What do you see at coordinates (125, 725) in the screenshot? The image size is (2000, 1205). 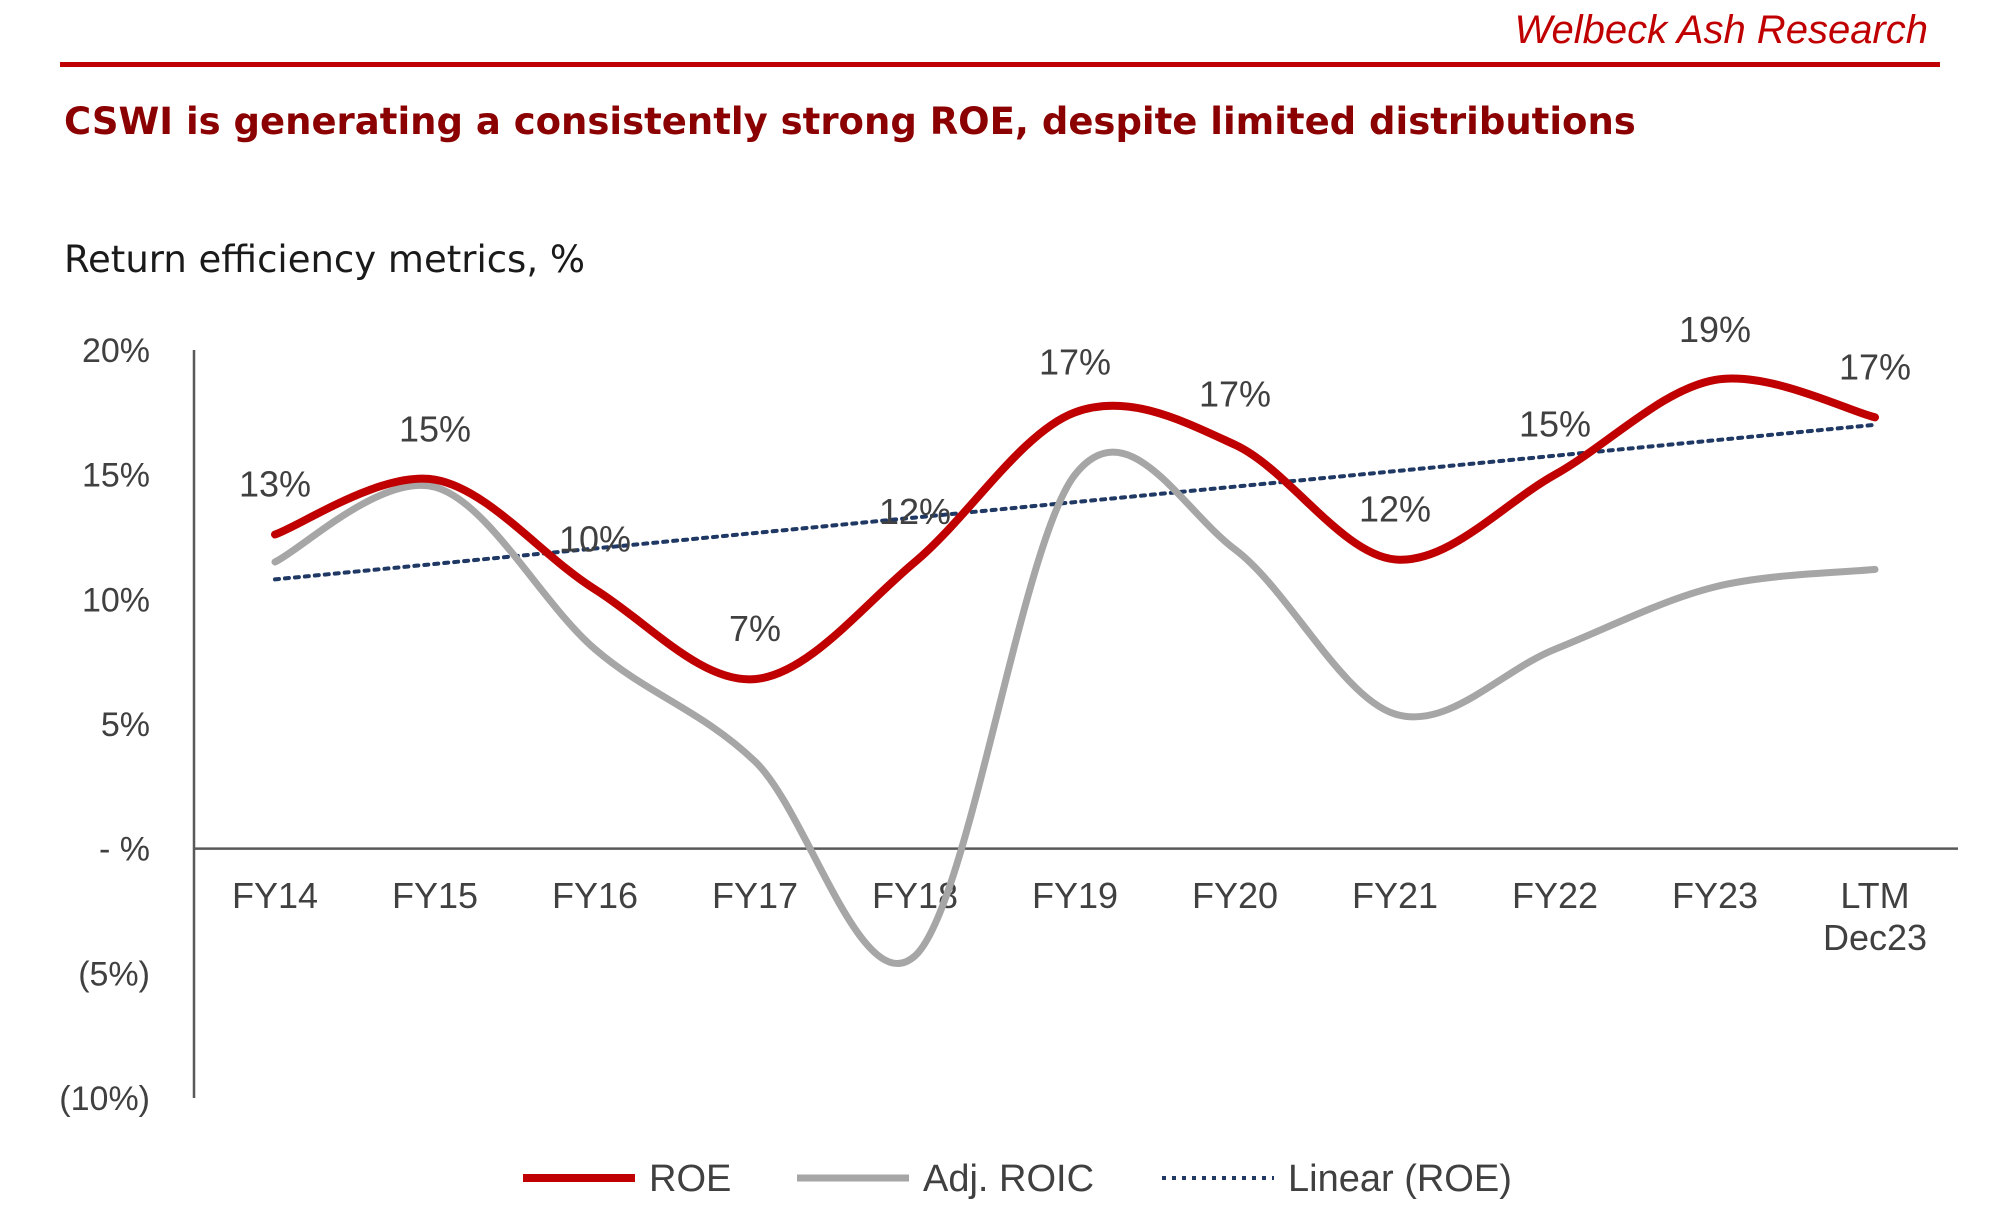 I see `y-tick-label: 5%` at bounding box center [125, 725].